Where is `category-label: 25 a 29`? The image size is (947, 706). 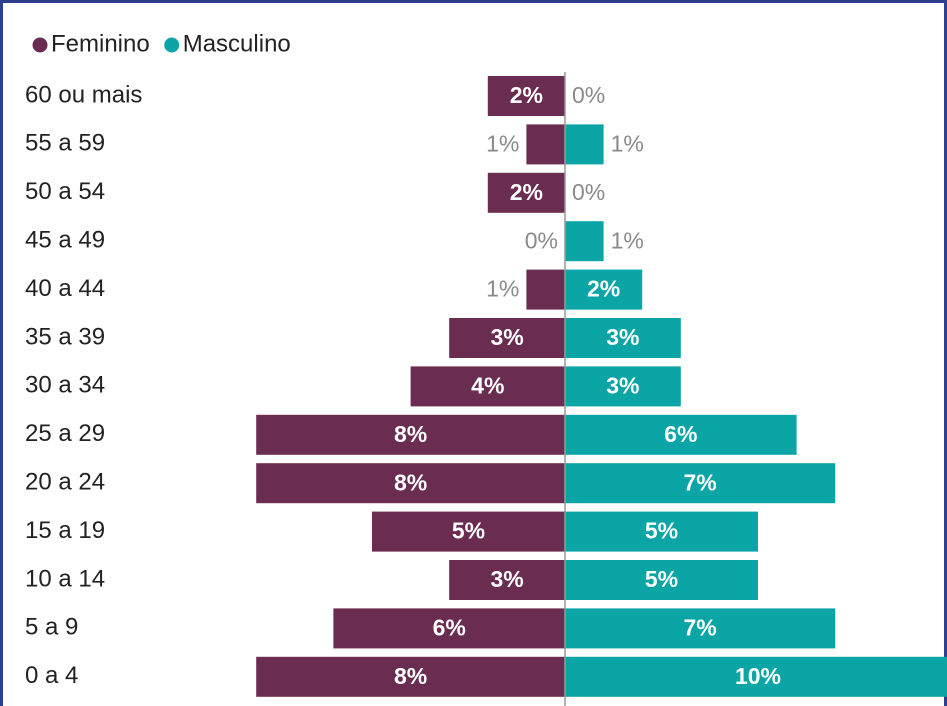
category-label: 25 a 29 is located at coordinates (65, 433).